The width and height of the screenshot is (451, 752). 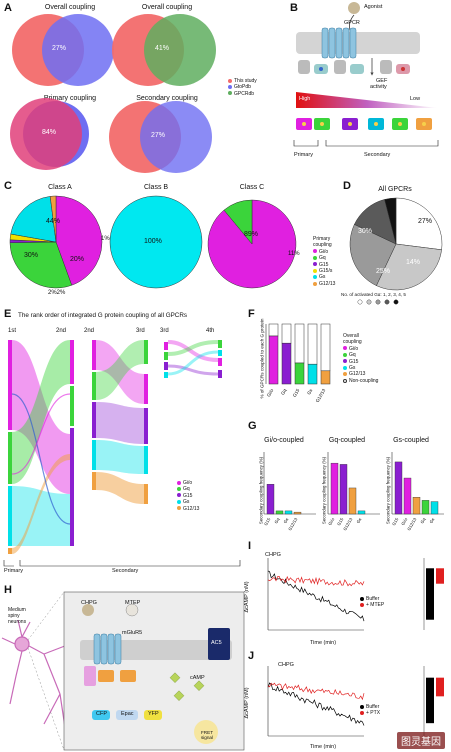 I want to click on legend-j-buffer: Buffer, so click(x=370, y=707).